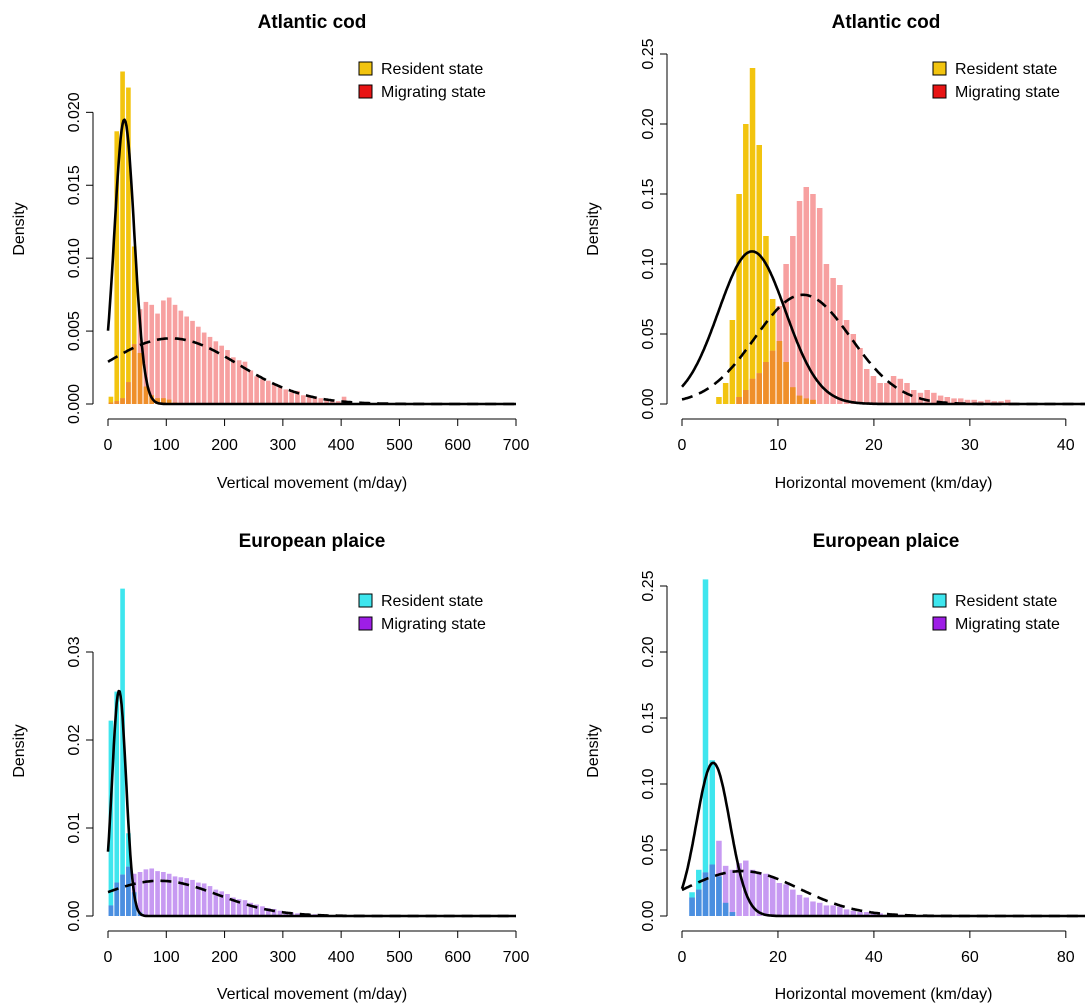 The height and width of the screenshot is (1006, 1090). Describe the element at coordinates (224, 445) in the screenshot. I see `x-tick-label: 200` at that location.